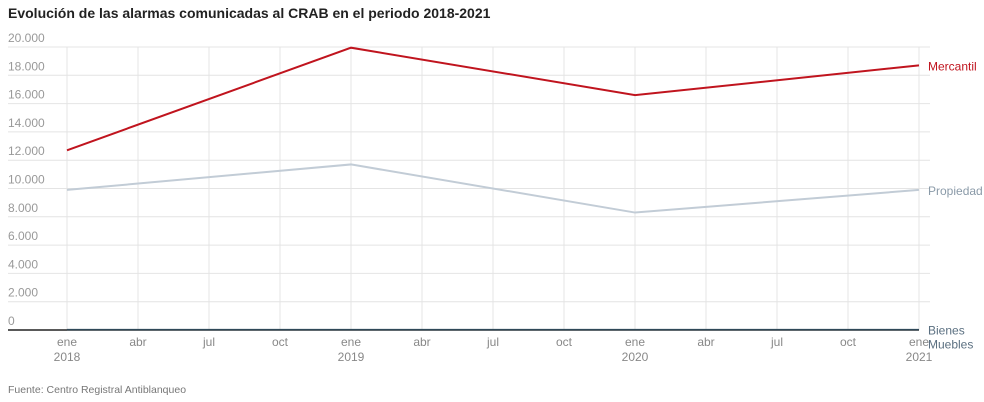  Describe the element at coordinates (919, 357) in the screenshot. I see `x-tick-year: 2021` at that location.